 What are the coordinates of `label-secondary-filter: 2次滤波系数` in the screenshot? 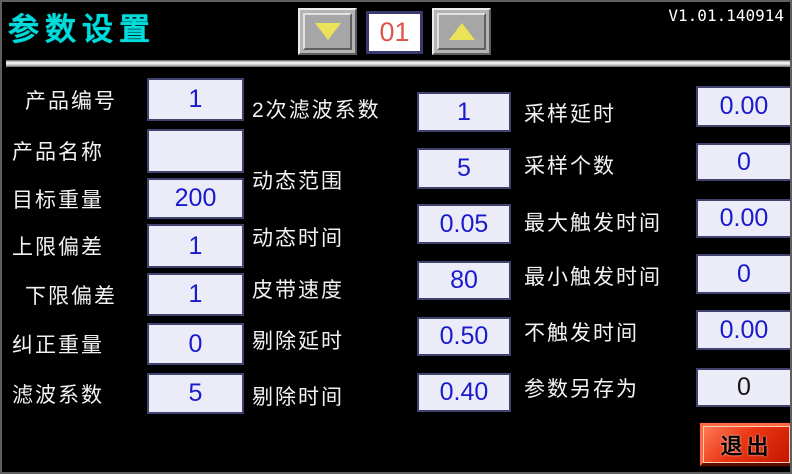 It's located at (316, 110).